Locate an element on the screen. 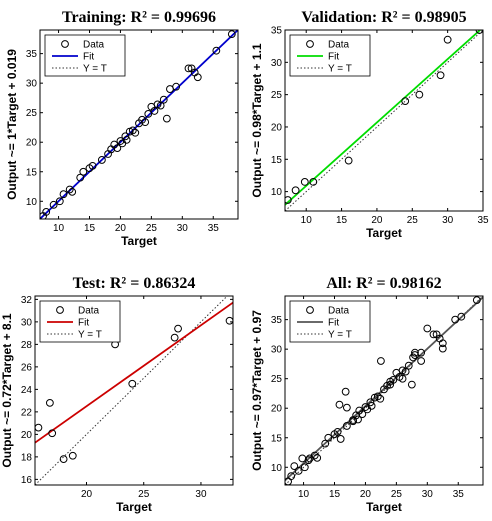 Image resolution: width=492 pixels, height=521 pixels. test-ytick-label: 32 is located at coordinates (27, 300).